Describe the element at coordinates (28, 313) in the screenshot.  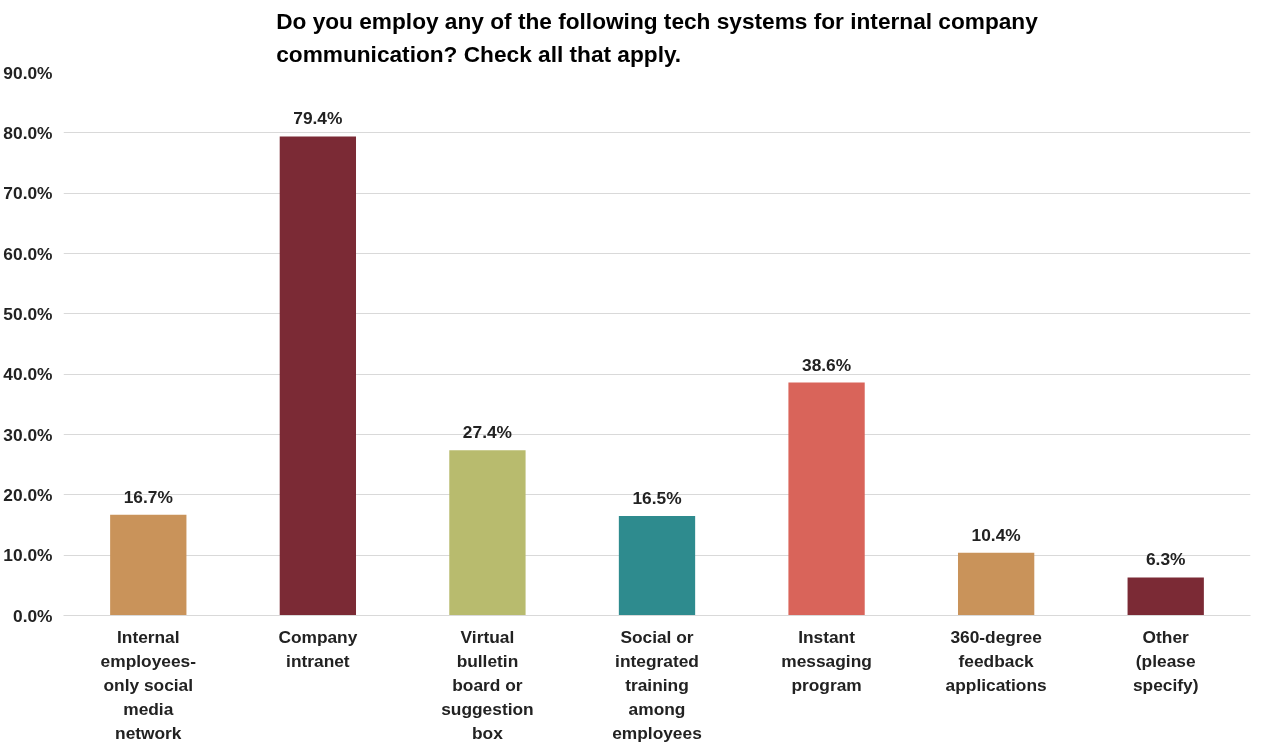
I see `y-tick-label: 50.0%` at that location.